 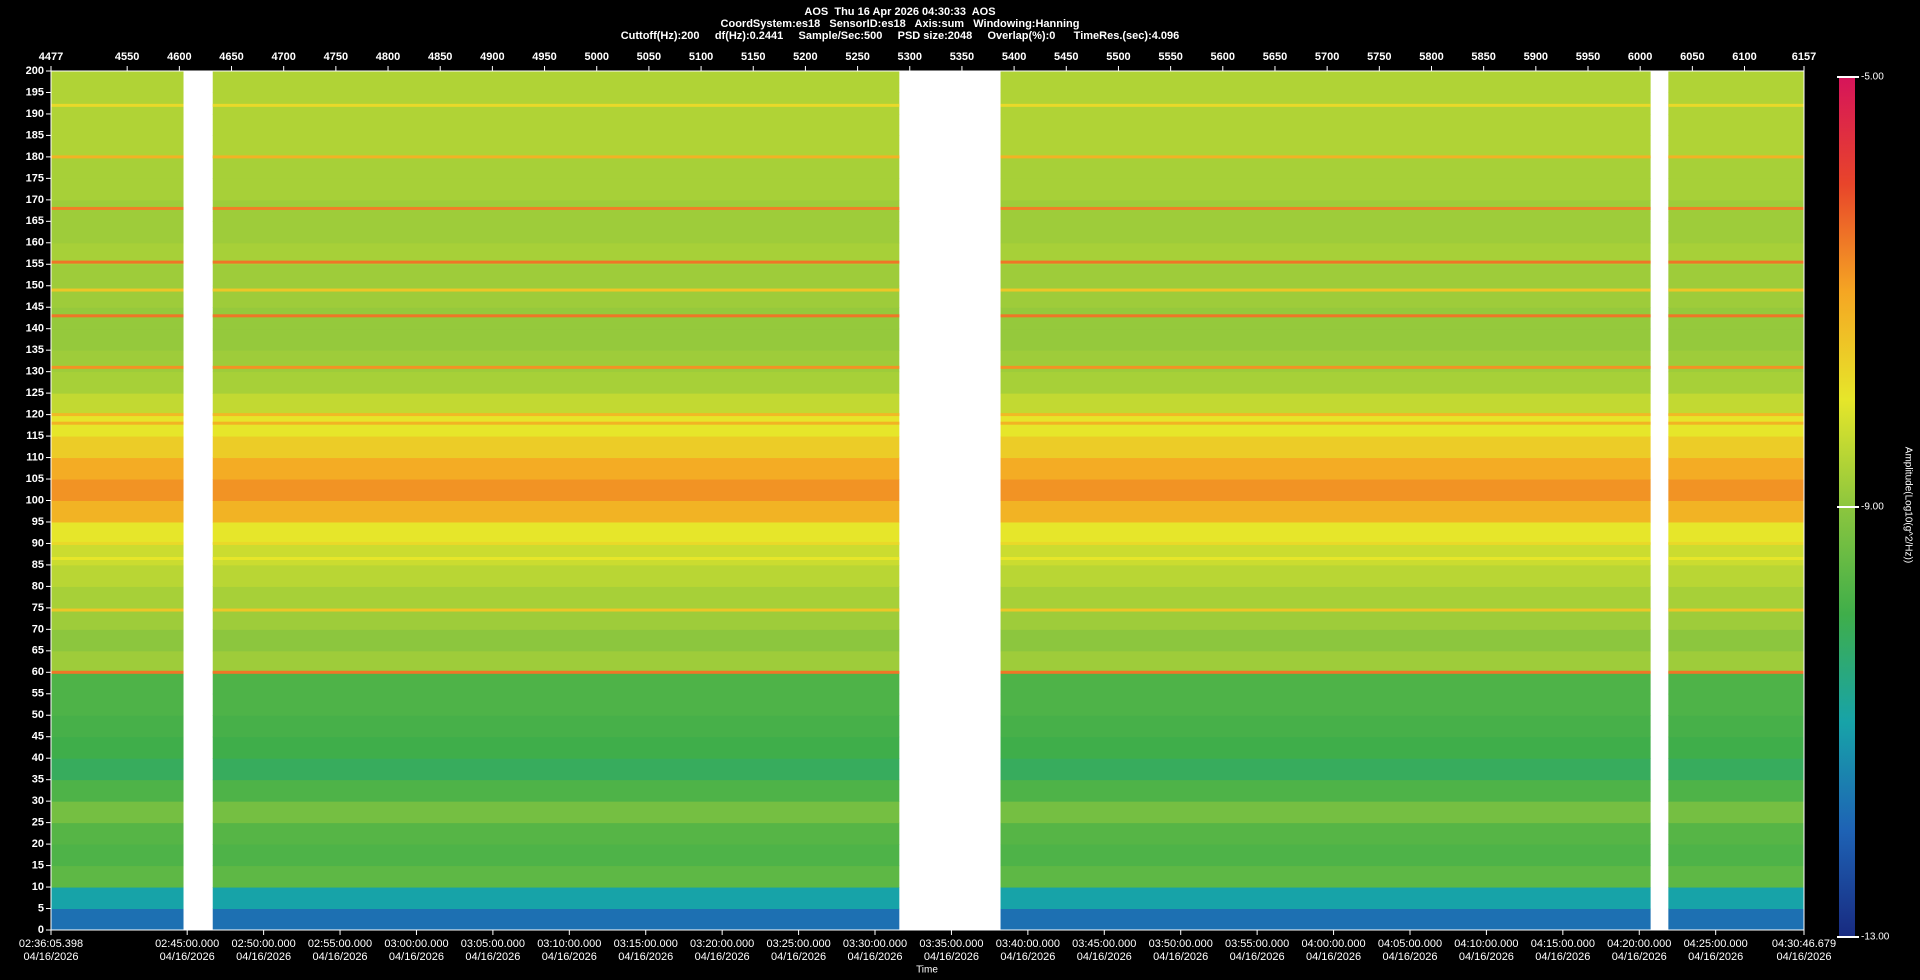 What do you see at coordinates (1333, 944) in the screenshot?
I see `time-tick-label: 04:00:00.000` at bounding box center [1333, 944].